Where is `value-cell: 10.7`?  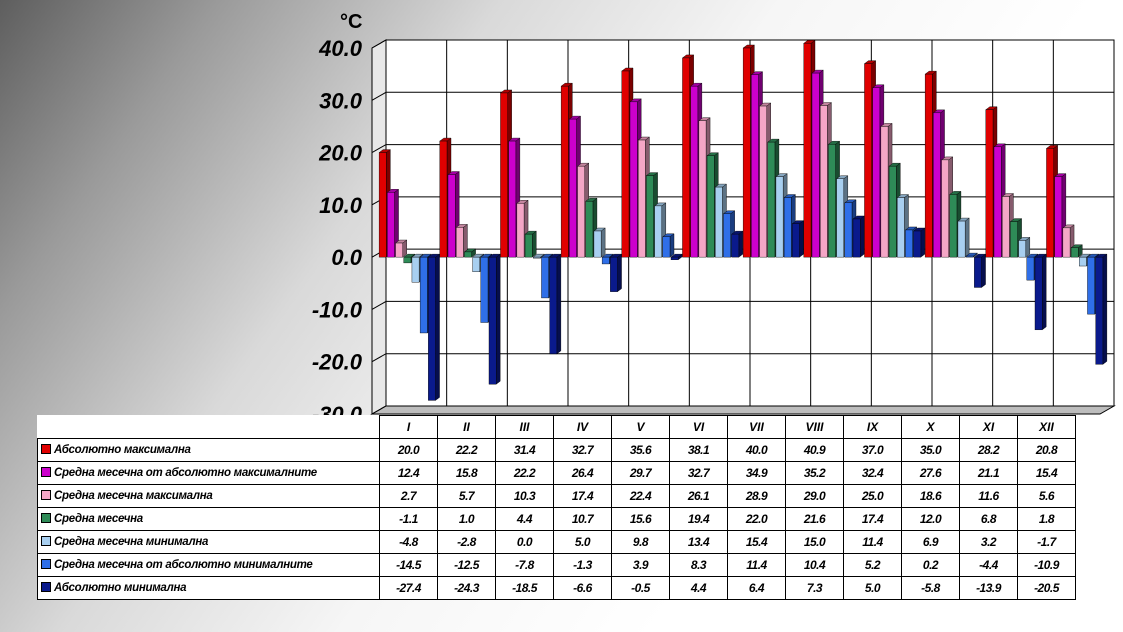
value-cell: 10.7 is located at coordinates (582, 519).